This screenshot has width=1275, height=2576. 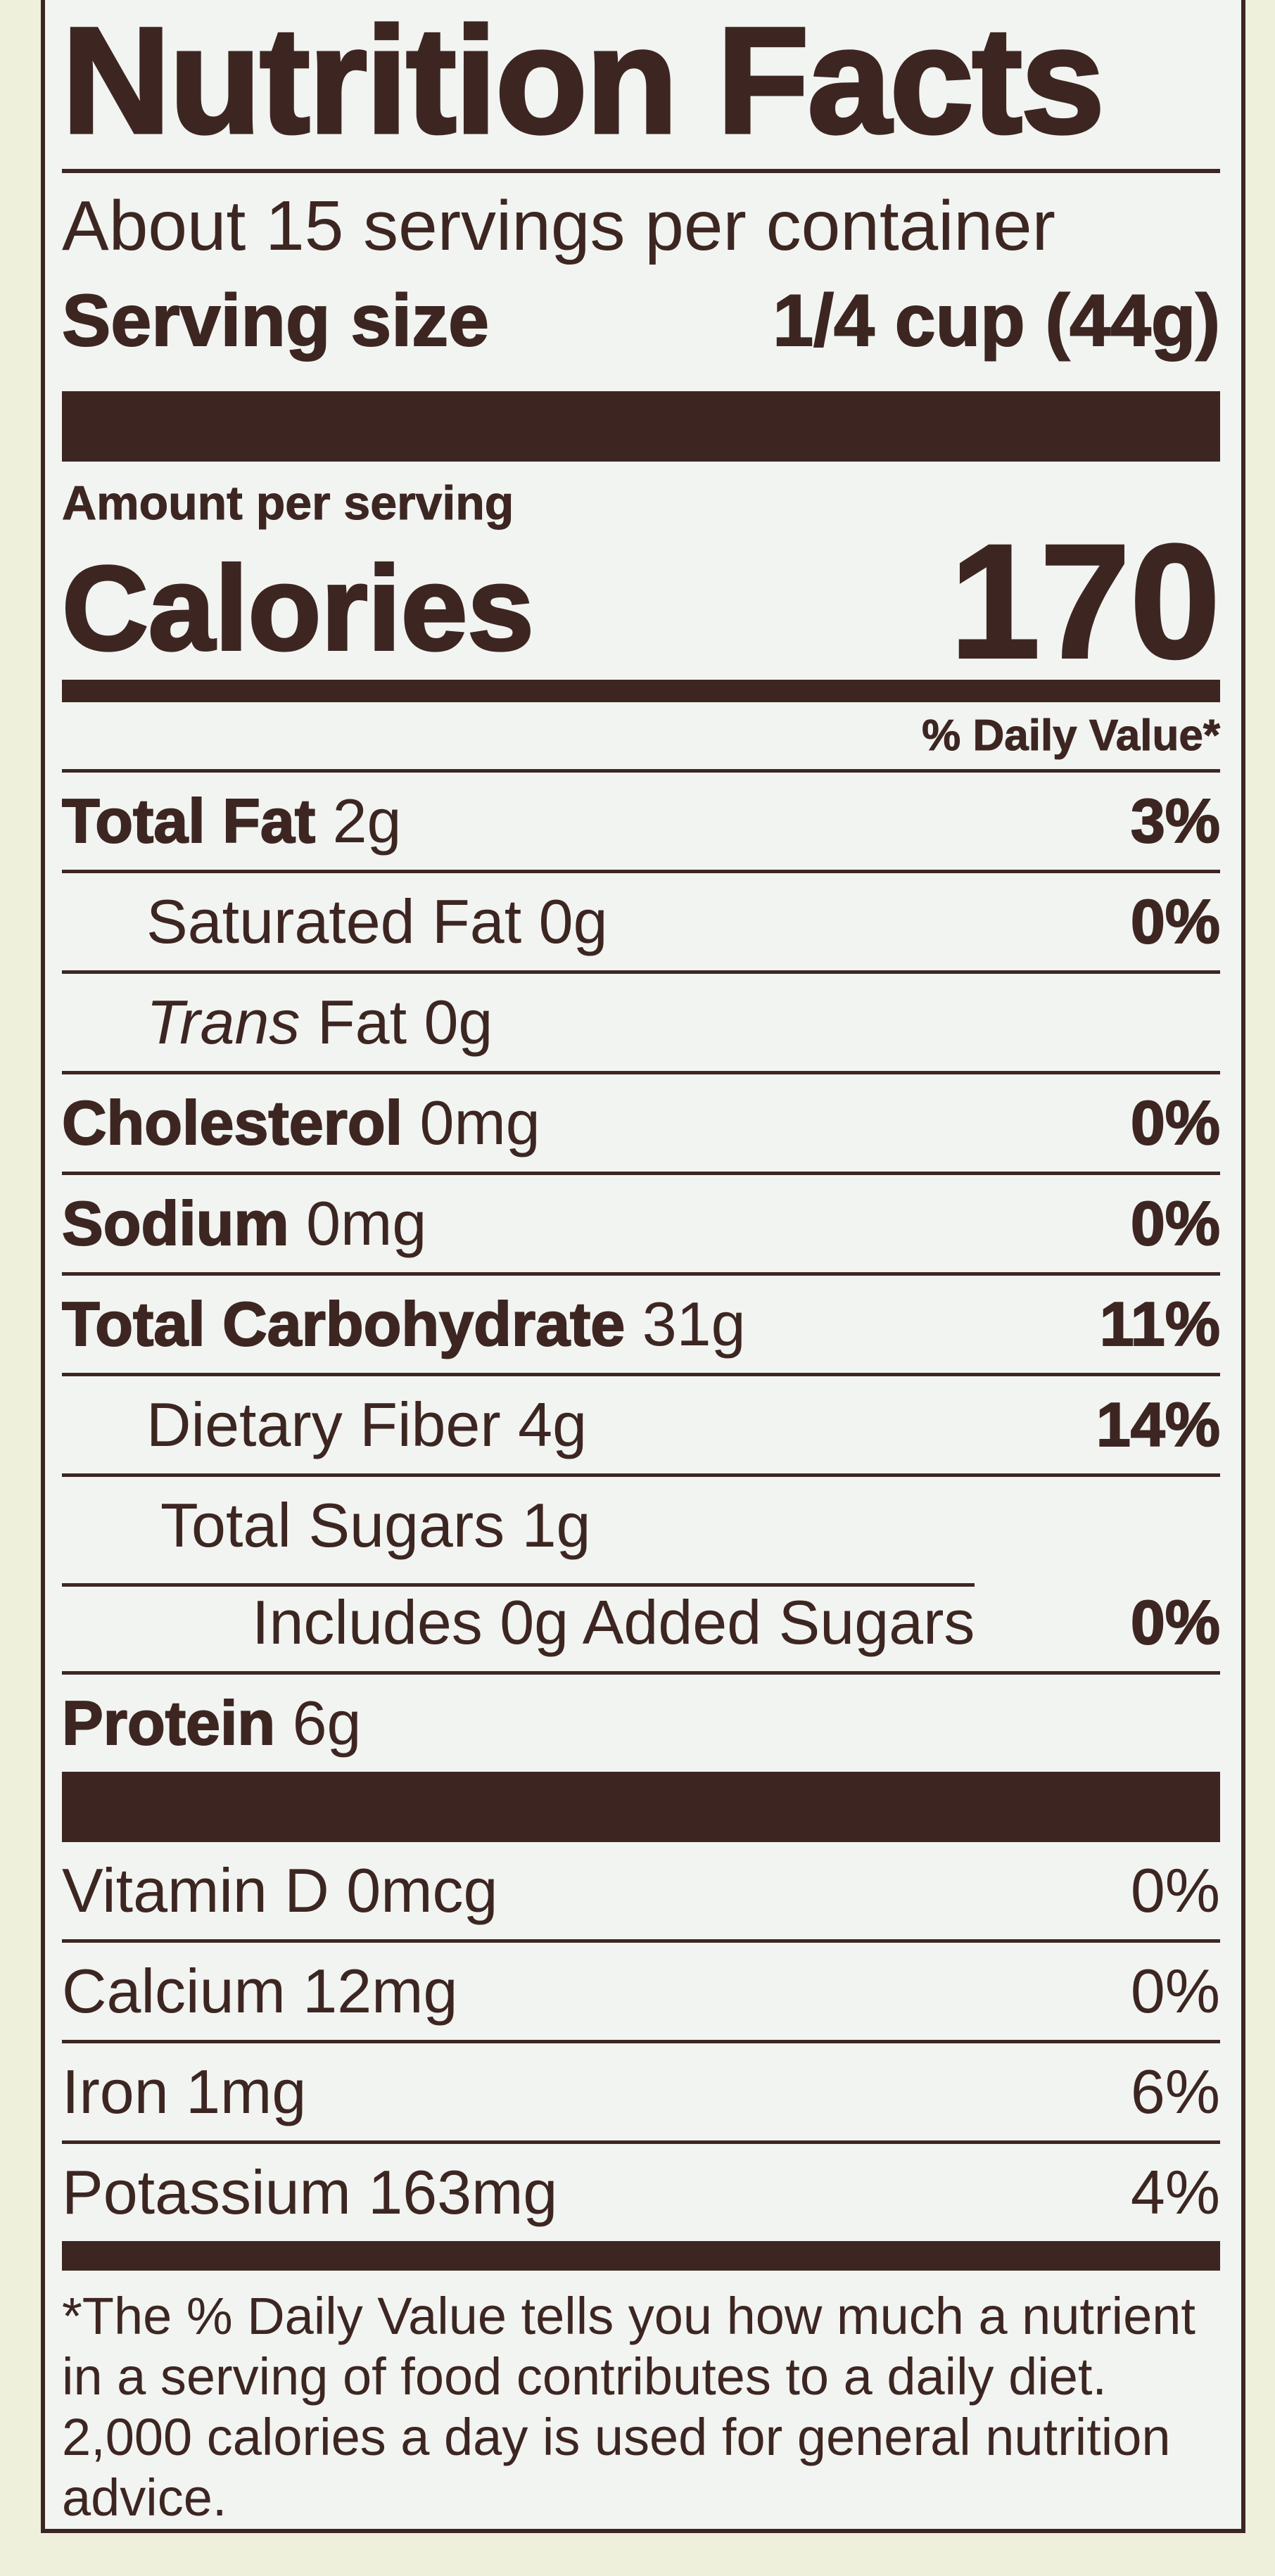 What do you see at coordinates (343, 1323) in the screenshot?
I see `nutrient-name: Total Carbohydrate` at bounding box center [343, 1323].